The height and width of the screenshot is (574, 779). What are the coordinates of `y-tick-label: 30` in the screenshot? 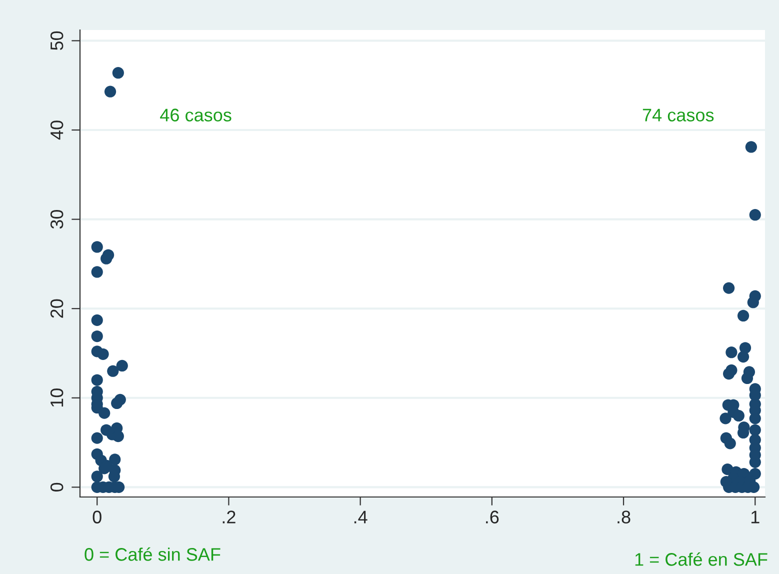 It's located at (57, 219).